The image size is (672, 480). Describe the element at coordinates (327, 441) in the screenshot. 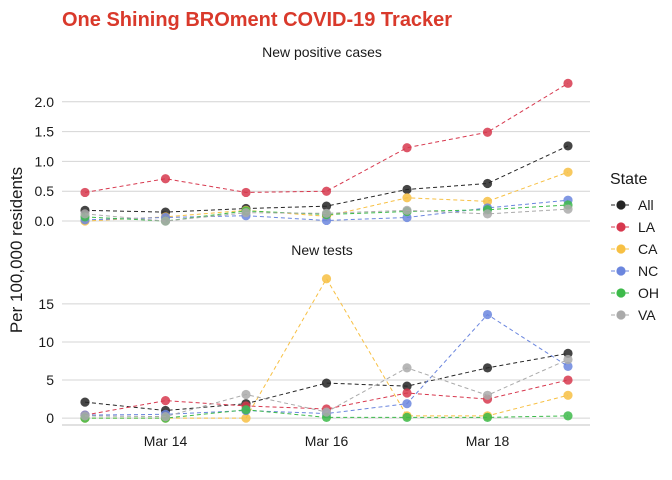

I see `x-tick-label: Mar 16` at that location.